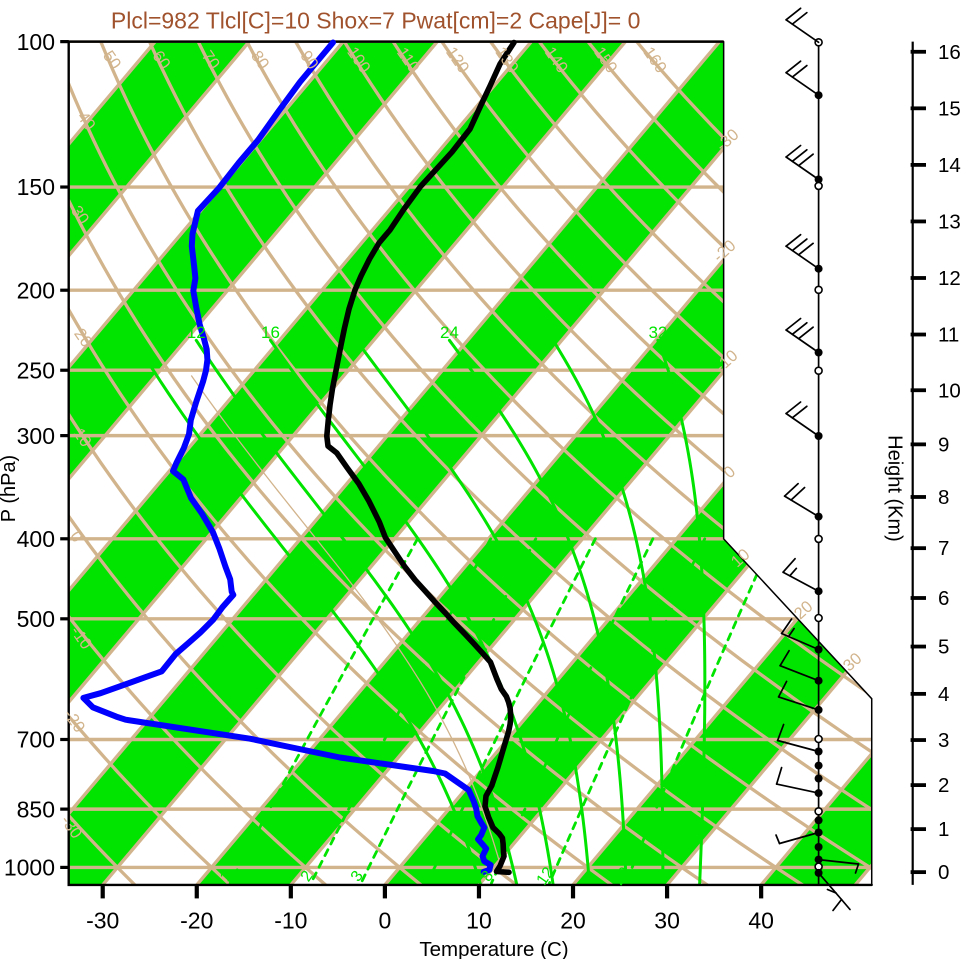 This screenshot has height=959, width=961. Describe the element at coordinates (493, 948) in the screenshot. I see `svg-text: Temperature (C)` at that location.